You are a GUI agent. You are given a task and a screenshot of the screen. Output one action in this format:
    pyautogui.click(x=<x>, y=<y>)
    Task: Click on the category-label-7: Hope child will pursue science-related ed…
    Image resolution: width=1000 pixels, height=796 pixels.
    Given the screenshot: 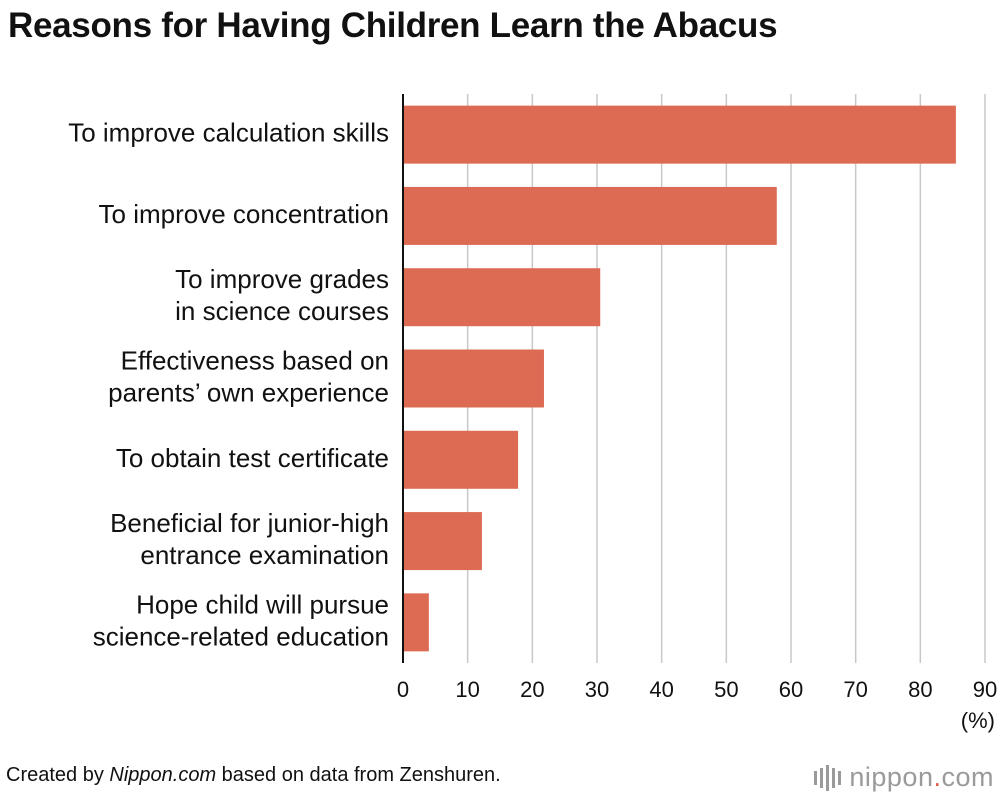 What is the action you would take?
    pyautogui.click(x=241, y=620)
    